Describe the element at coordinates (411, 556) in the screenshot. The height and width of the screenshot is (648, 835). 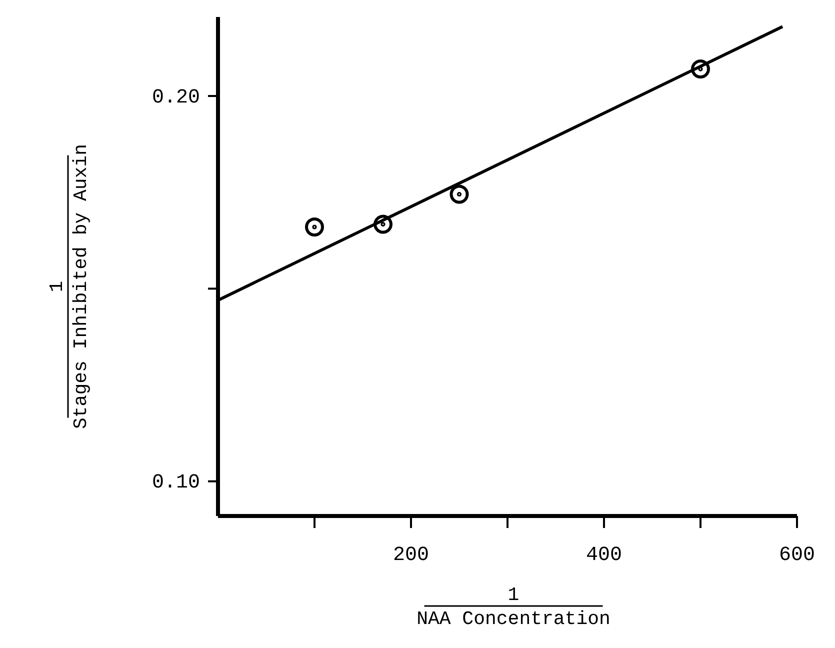
I see `x-tick-label: 200` at that location.